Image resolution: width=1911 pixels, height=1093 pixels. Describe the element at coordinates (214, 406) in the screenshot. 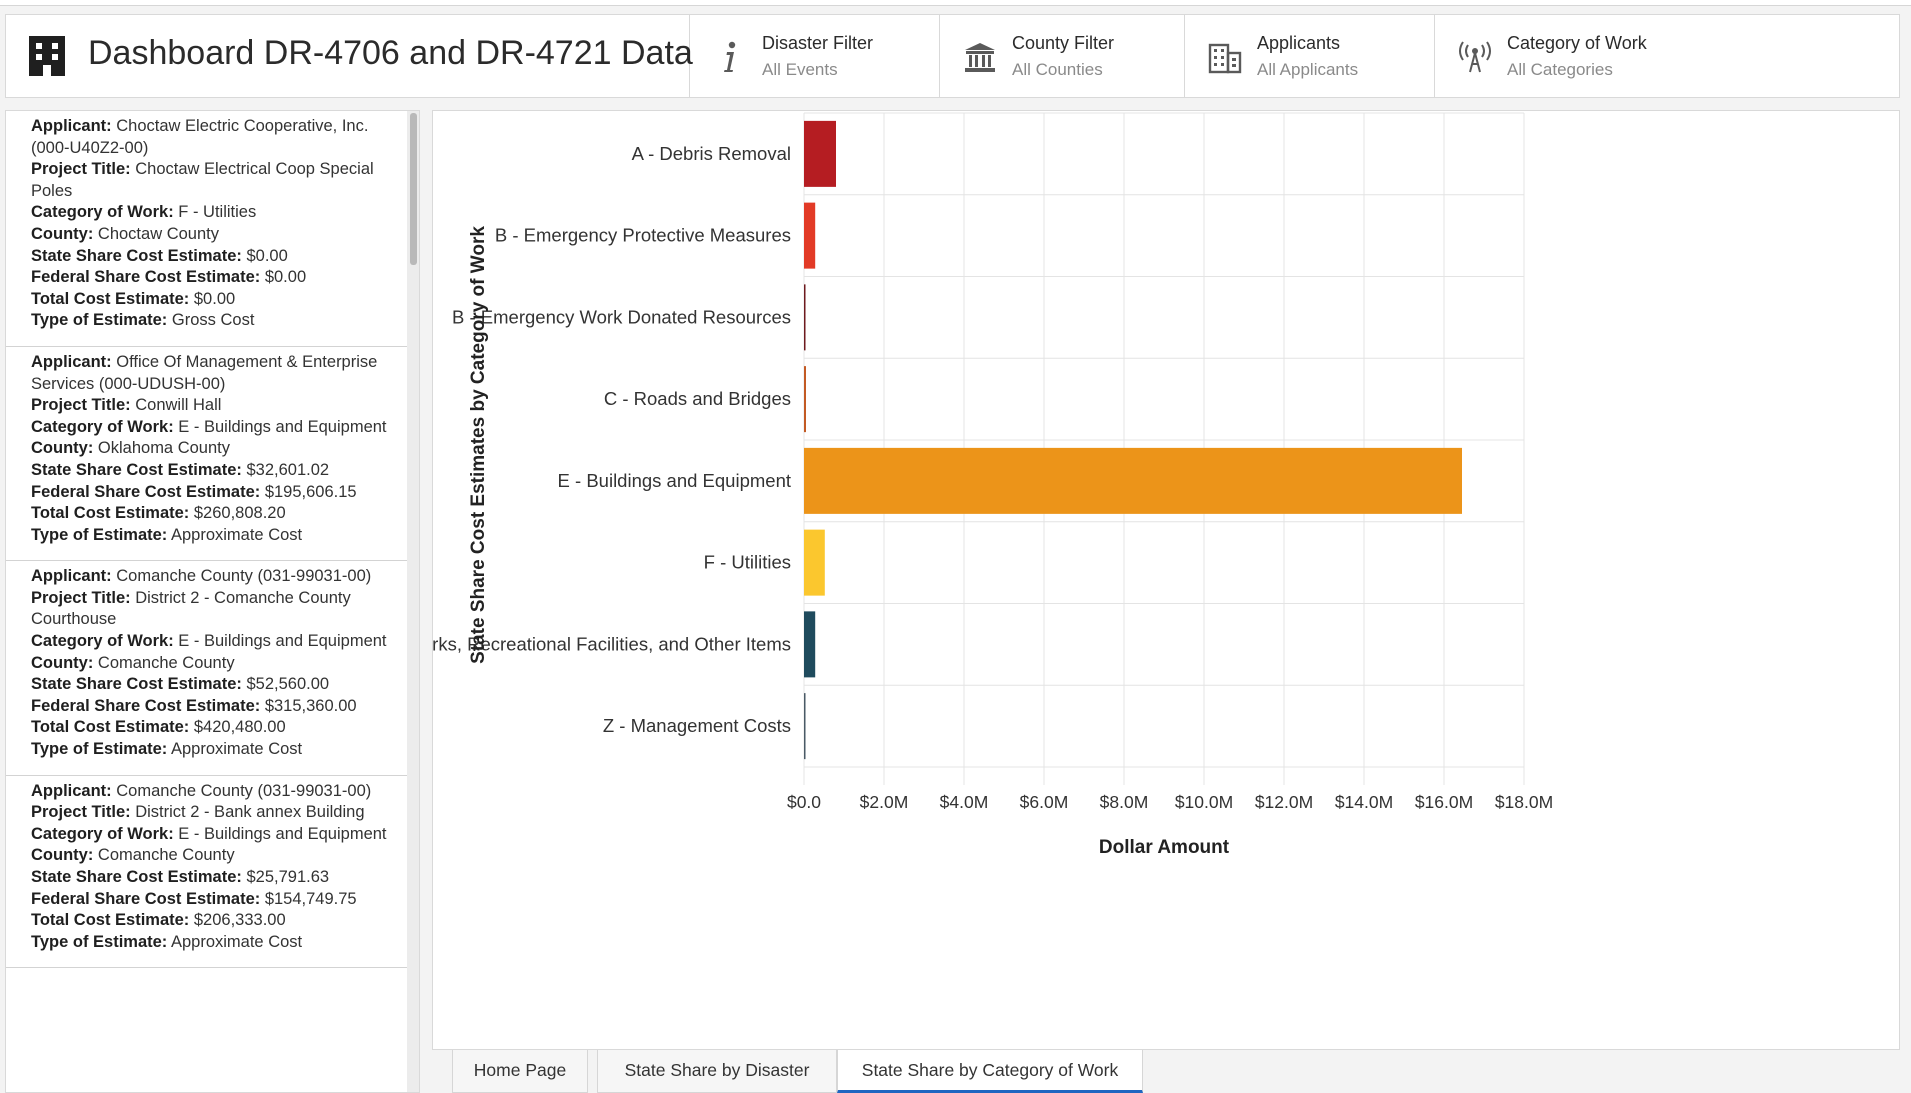

I see `card-field: Project Title: Conwill Hall` at that location.